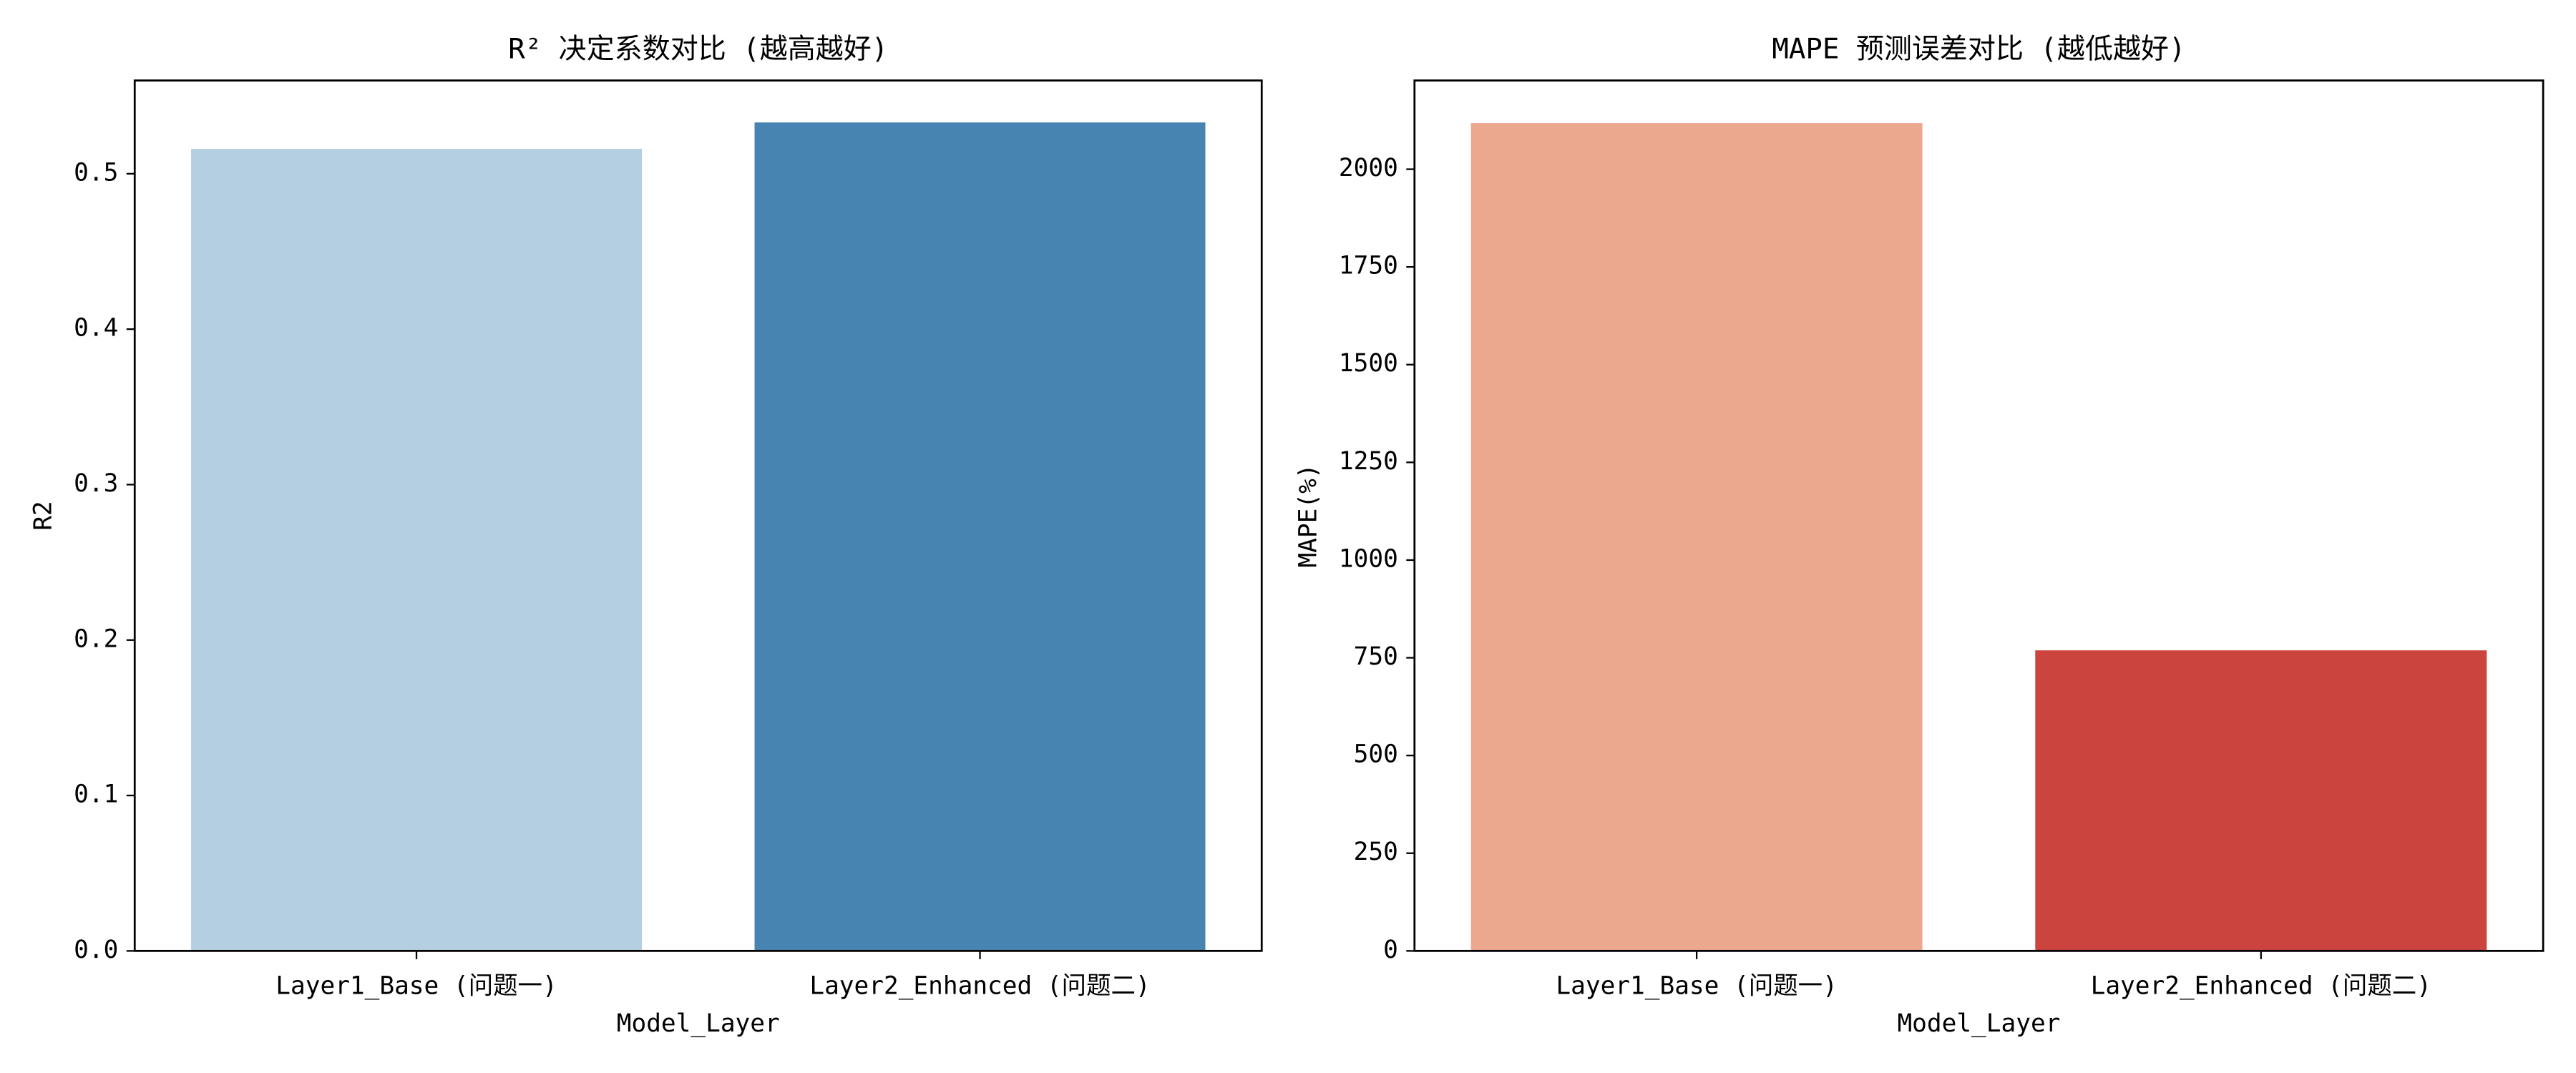 The image size is (2576, 1073). Describe the element at coordinates (96, 172) in the screenshot. I see `y-tick-label: 0.5` at that location.